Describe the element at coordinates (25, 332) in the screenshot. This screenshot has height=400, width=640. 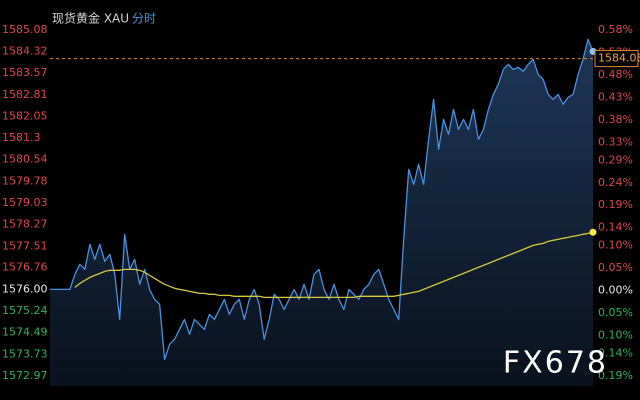
I see `y-tick-label: 1574.49` at that location.